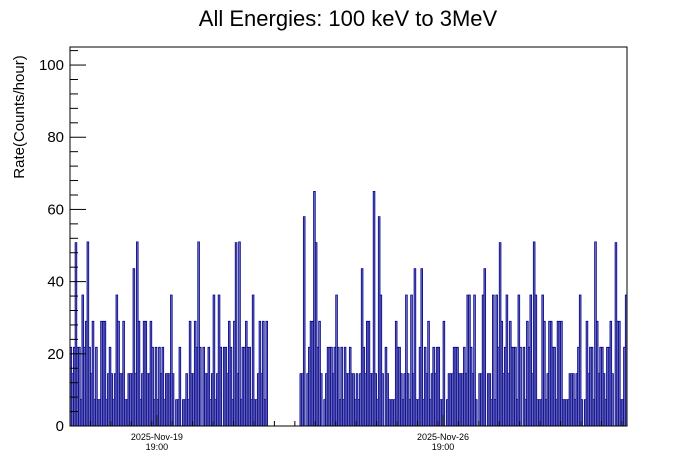 This screenshot has width=696, height=472. Describe the element at coordinates (55, 354) in the screenshot. I see `y-tick-label: 20` at that location.